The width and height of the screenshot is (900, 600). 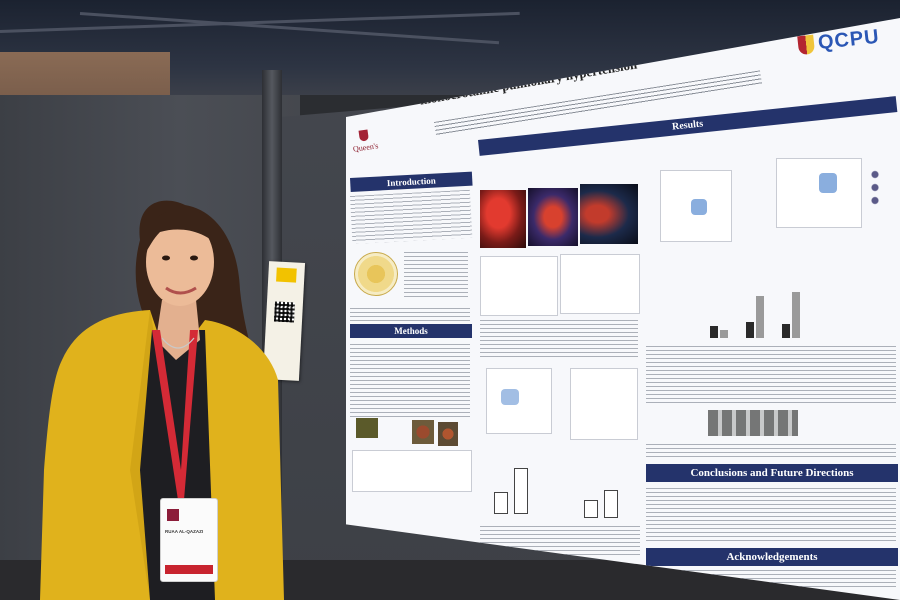 I want to click on bar-chart-c, so click(x=761, y=303).